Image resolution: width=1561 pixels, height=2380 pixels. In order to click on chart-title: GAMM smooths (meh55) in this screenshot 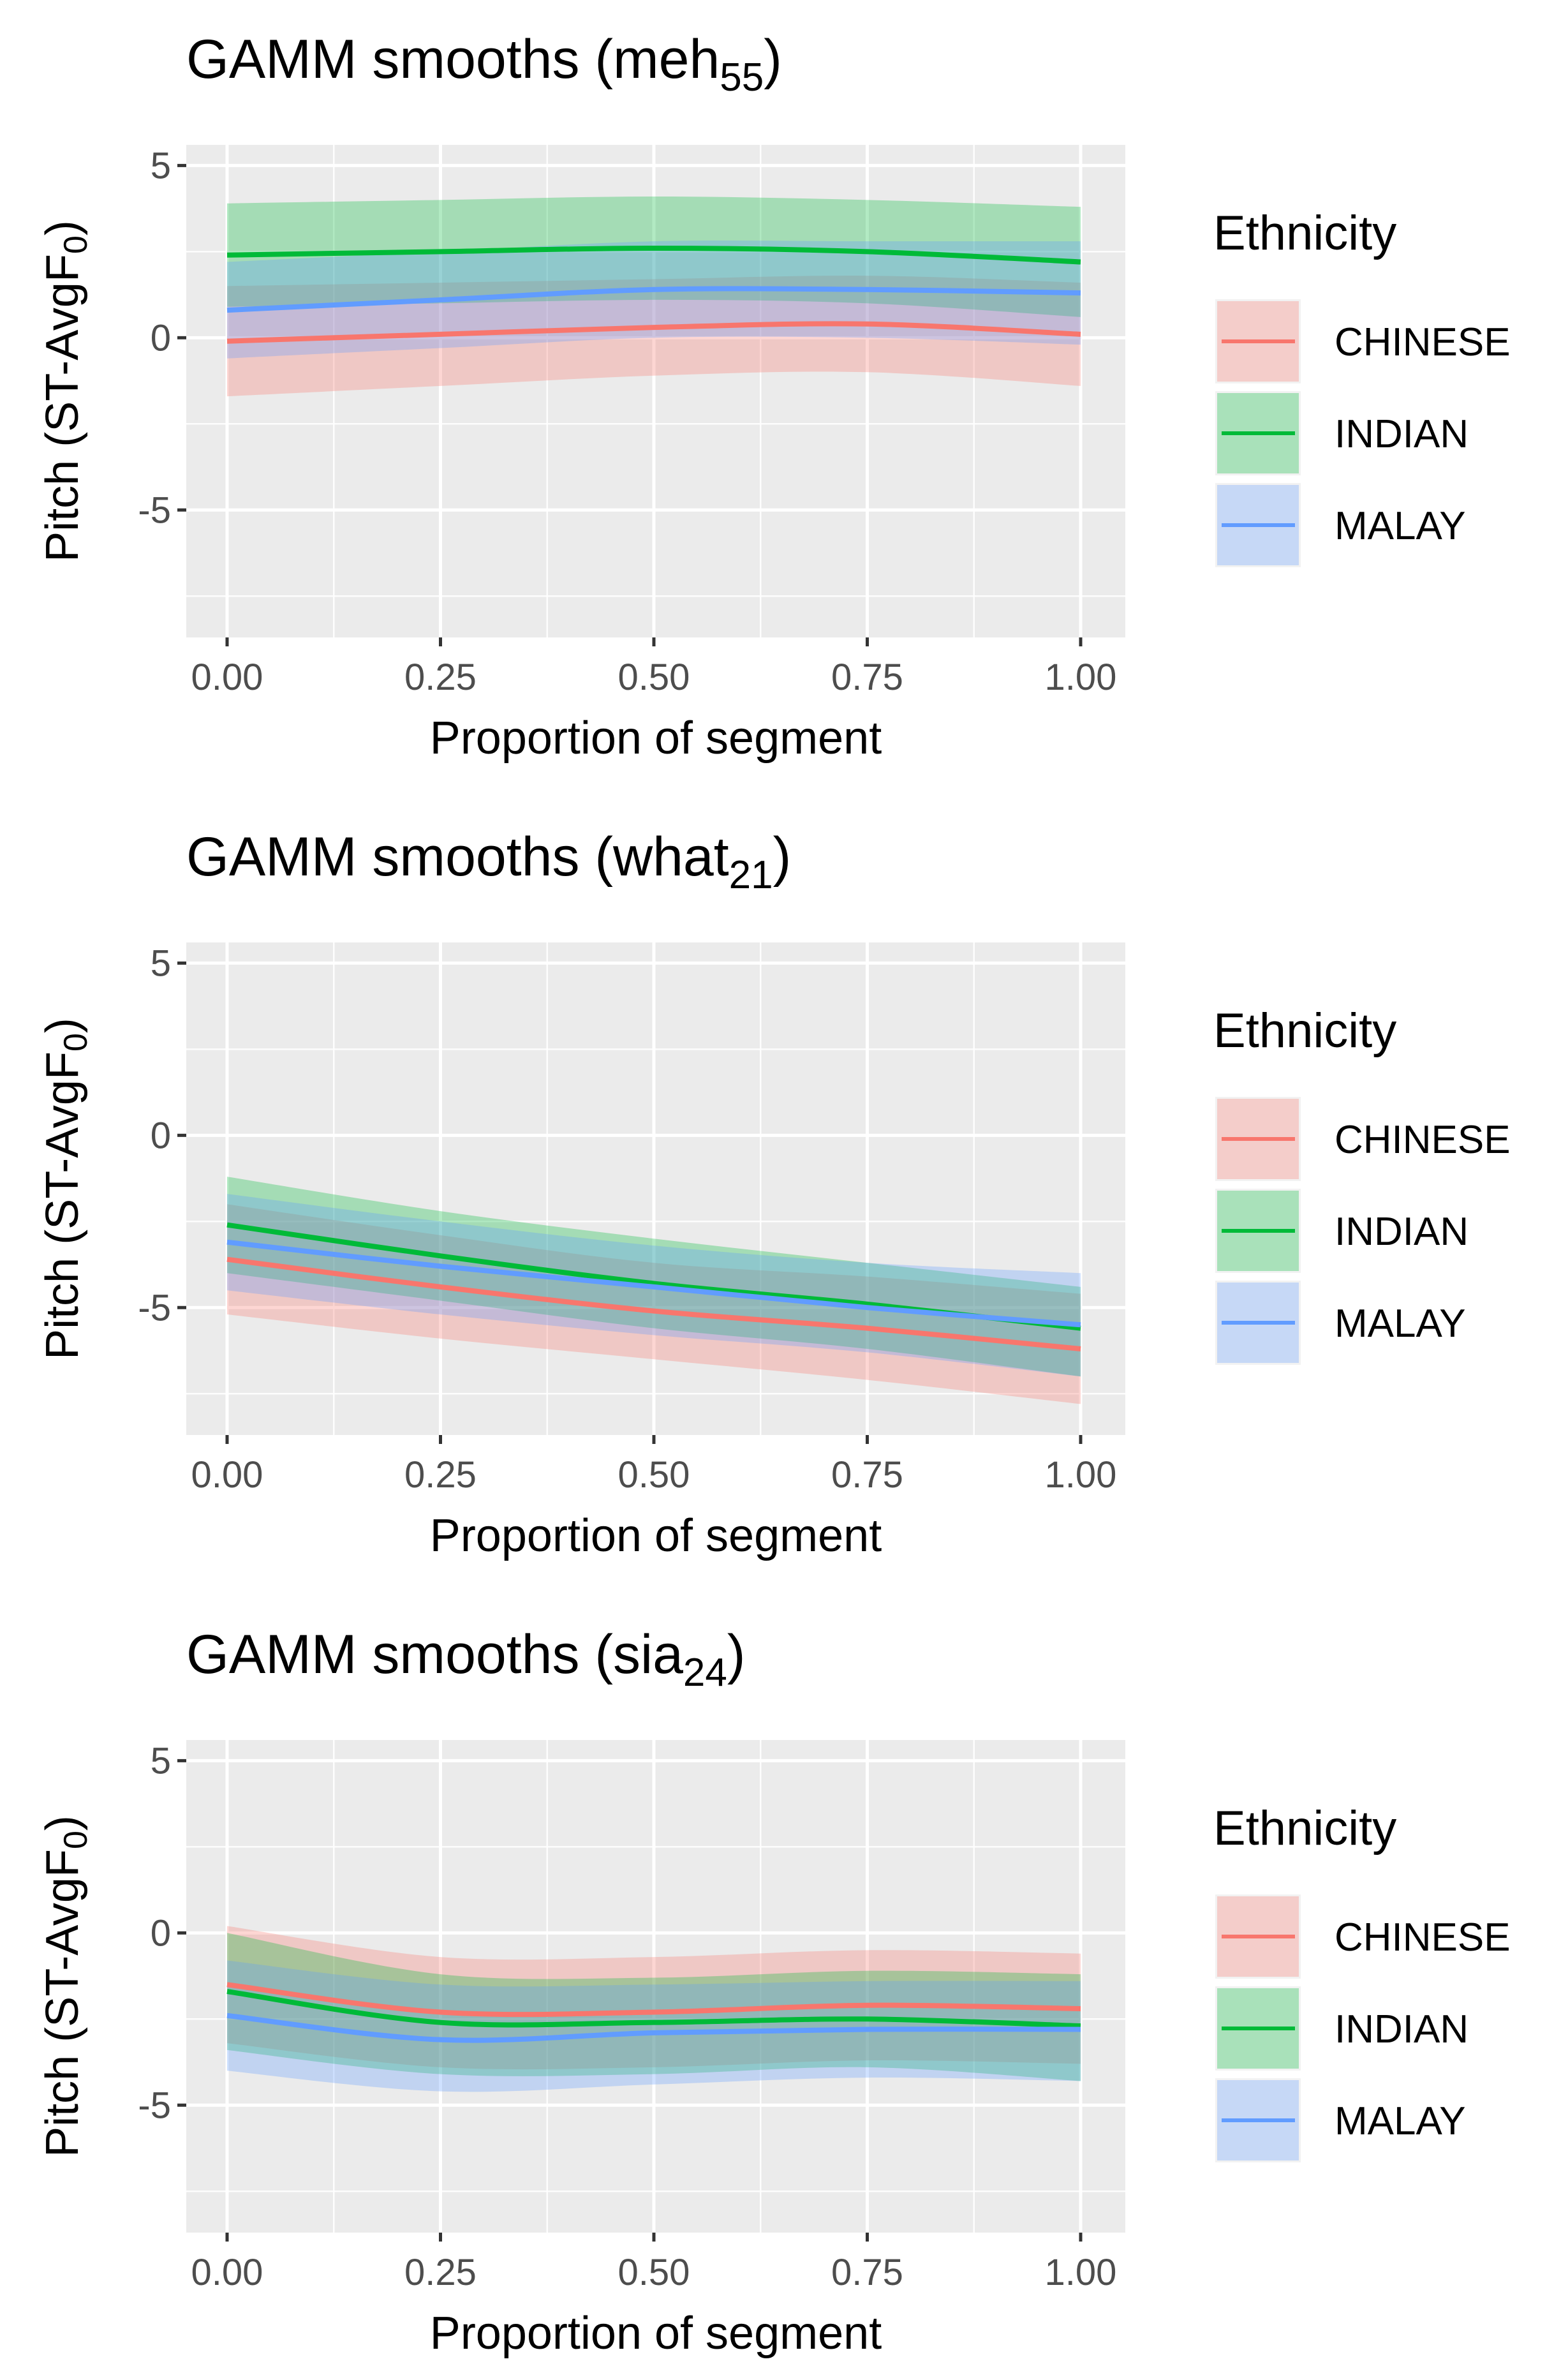, I will do `click(484, 64)`.